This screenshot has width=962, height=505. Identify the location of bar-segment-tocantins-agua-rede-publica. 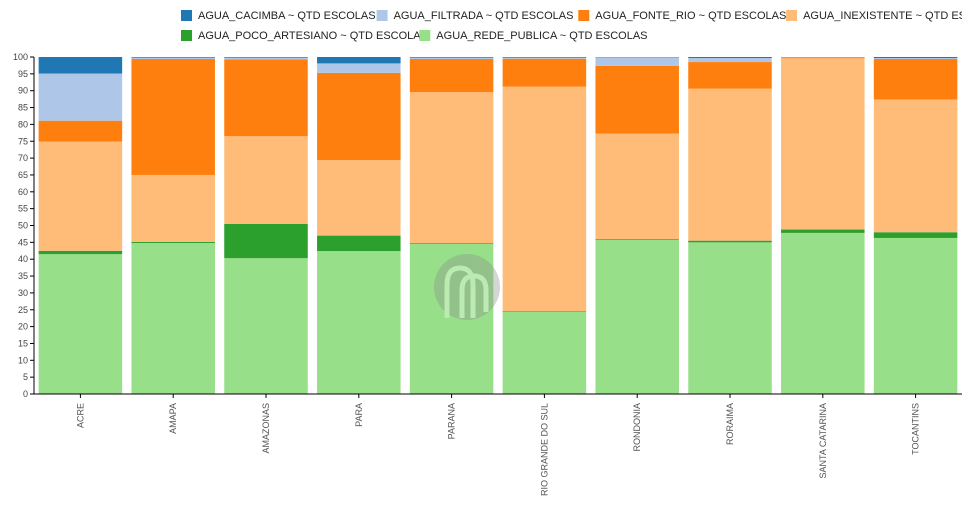
(915, 315).